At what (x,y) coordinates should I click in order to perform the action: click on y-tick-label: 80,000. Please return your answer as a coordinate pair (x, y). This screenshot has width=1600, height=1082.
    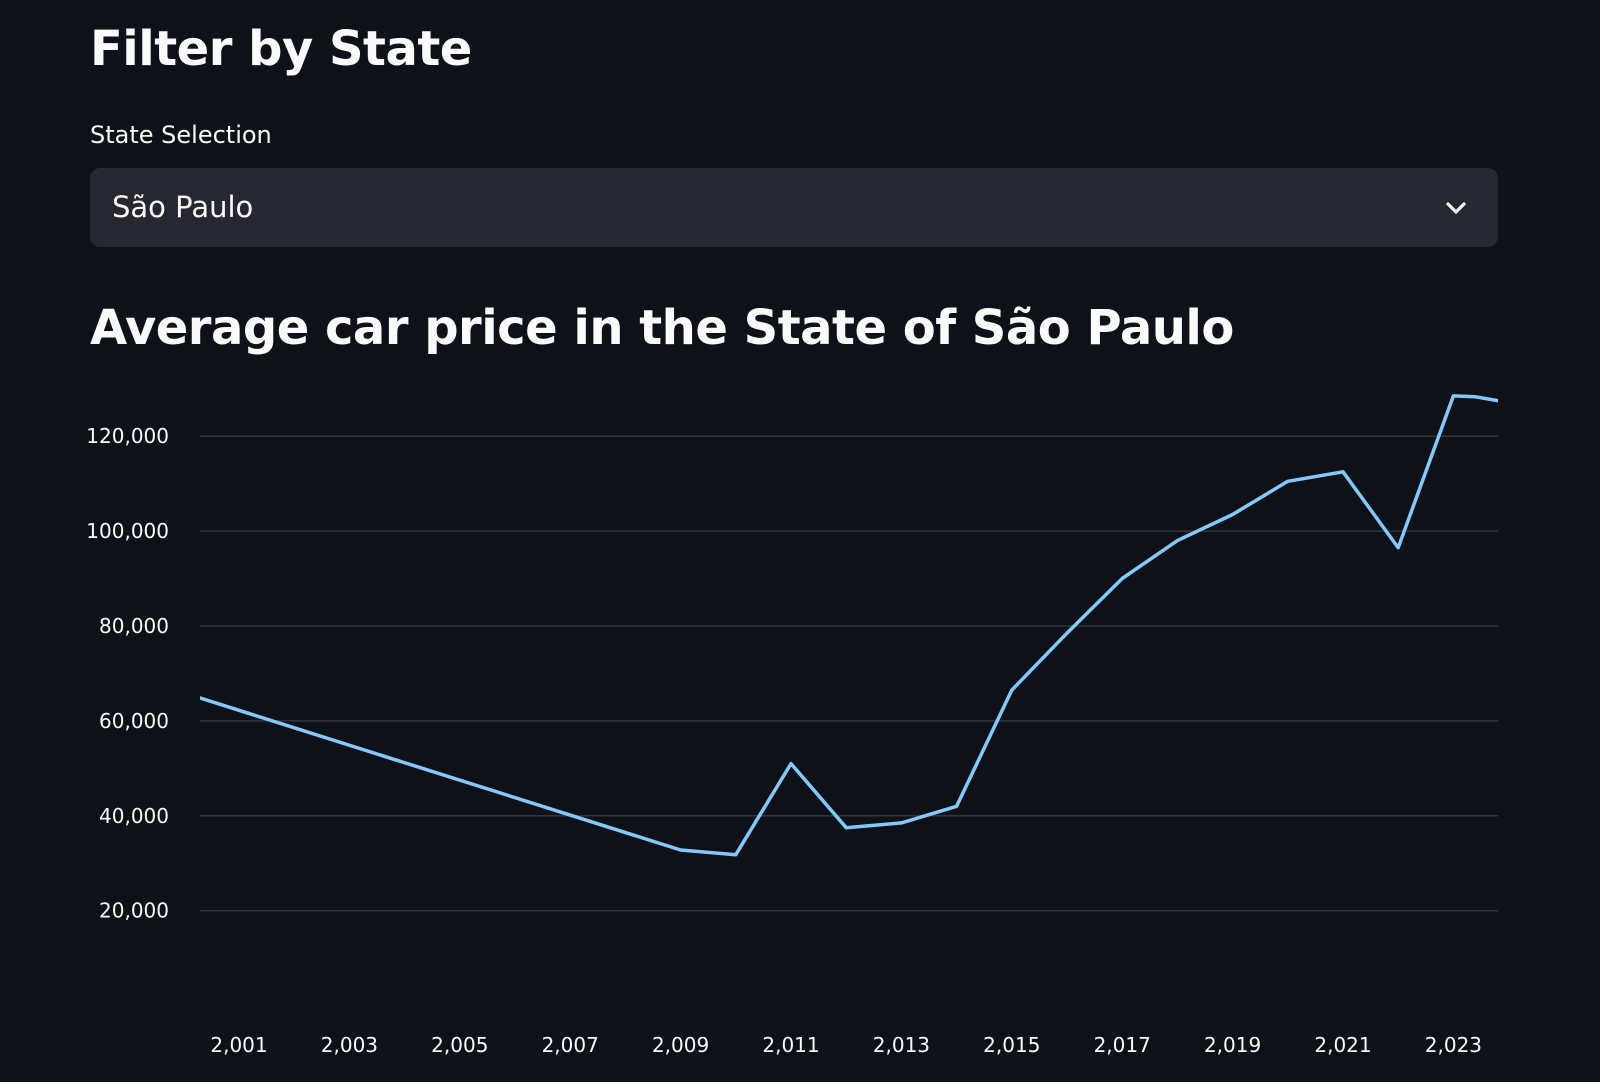
    Looking at the image, I should click on (134, 626).